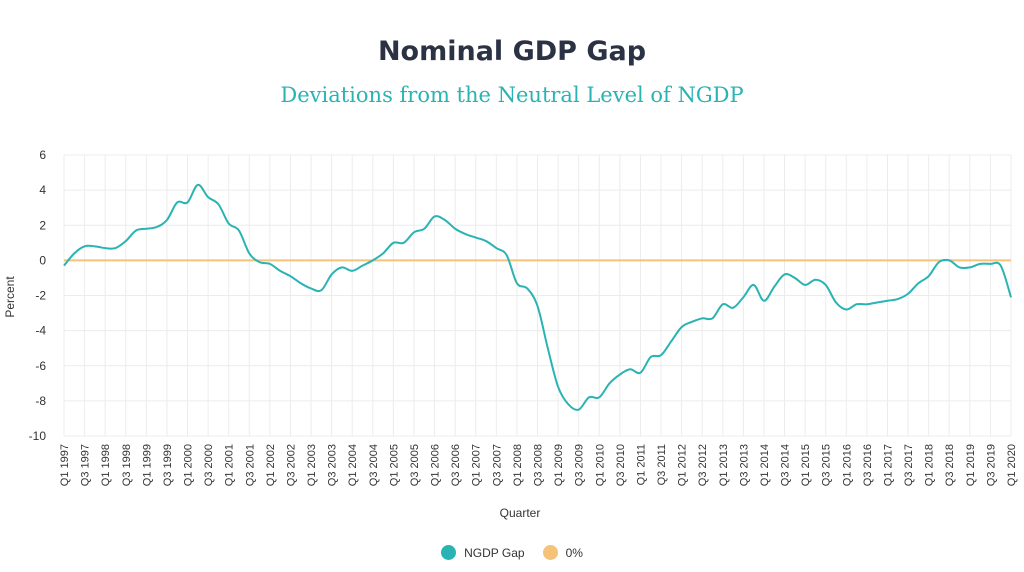 The image size is (1024, 572). I want to click on y-axis-ticks: 6 4 2 0 -2 -4 -6 -8 -10, so click(38, 295).